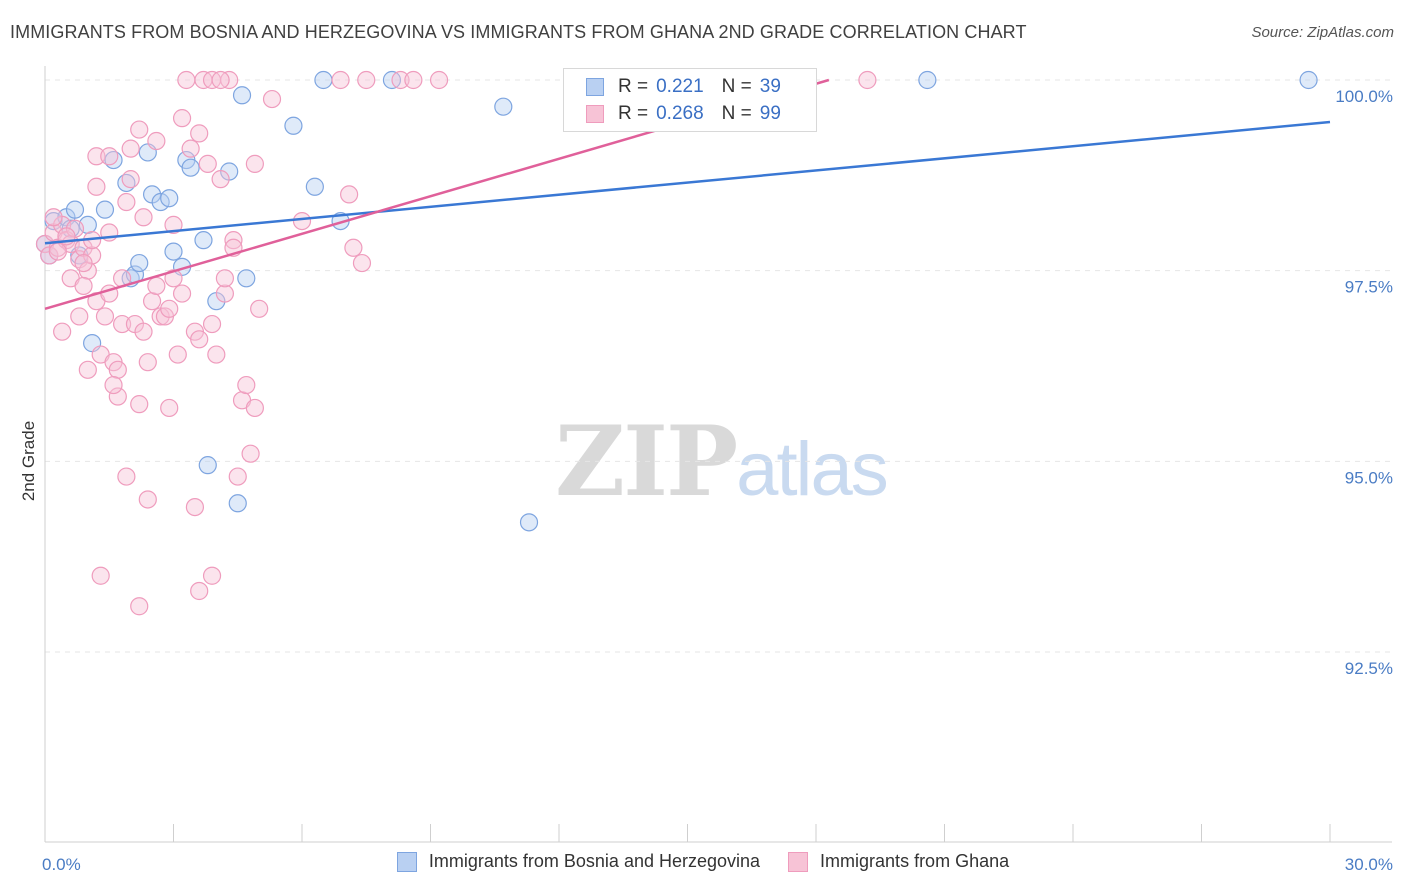  What do you see at coordinates (1364, 96) in the screenshot?
I see `y-tick-label: 100.0%` at bounding box center [1364, 96].